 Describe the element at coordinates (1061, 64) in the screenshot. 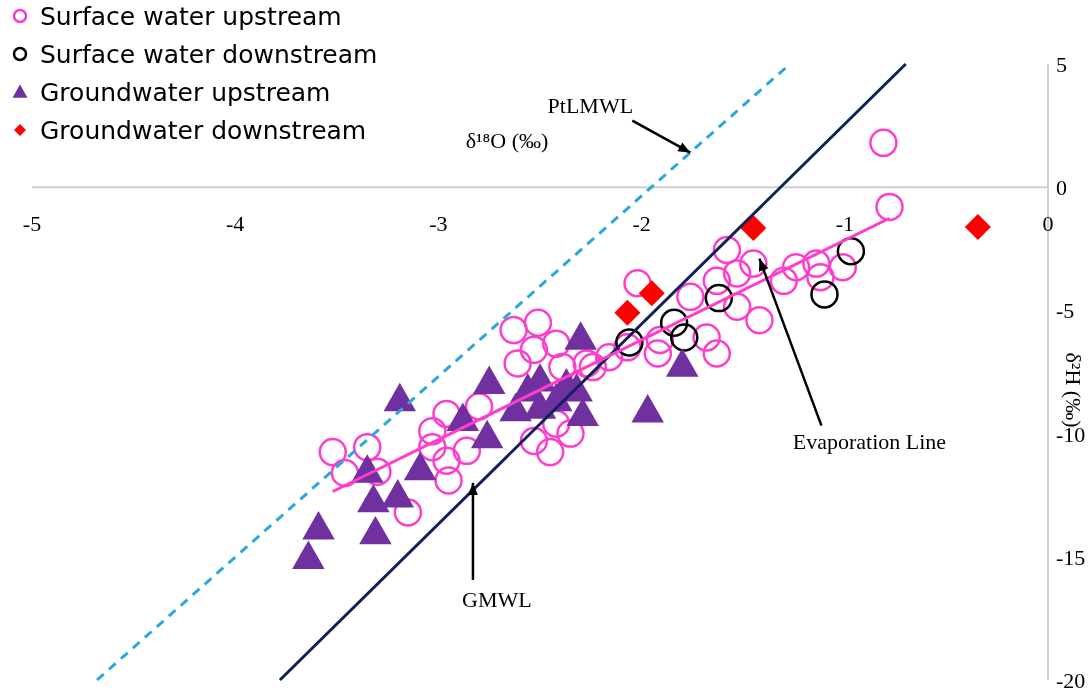

I see `y-tick-label: 5` at that location.